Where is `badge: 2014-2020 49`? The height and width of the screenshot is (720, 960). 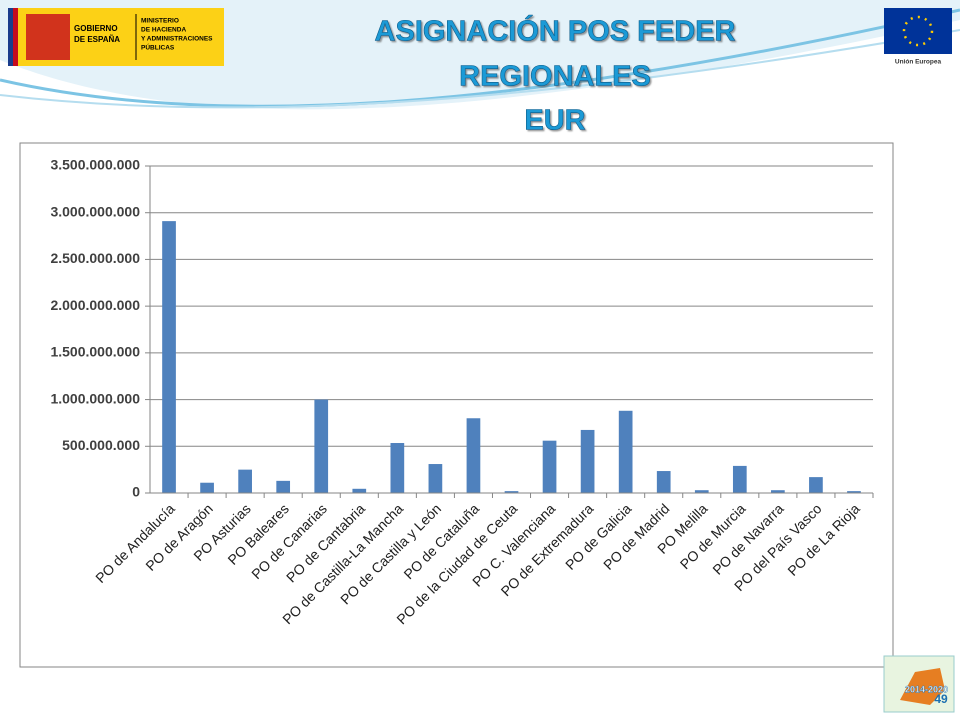 badge: 2014-2020 49 is located at coordinates (919, 684).